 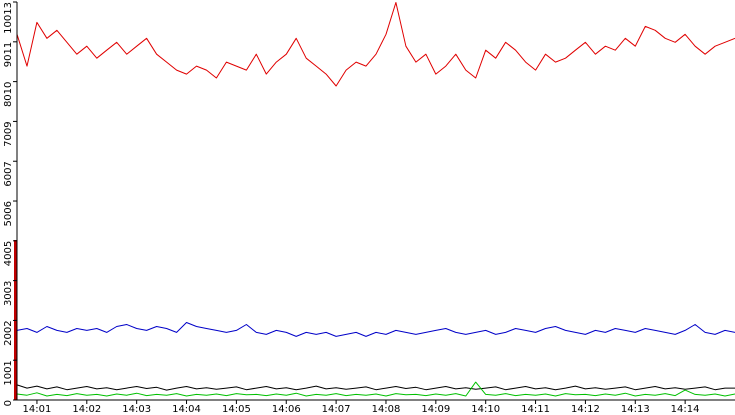 What do you see at coordinates (685, 409) in the screenshot?
I see `x-tick-label: 14:14` at bounding box center [685, 409].